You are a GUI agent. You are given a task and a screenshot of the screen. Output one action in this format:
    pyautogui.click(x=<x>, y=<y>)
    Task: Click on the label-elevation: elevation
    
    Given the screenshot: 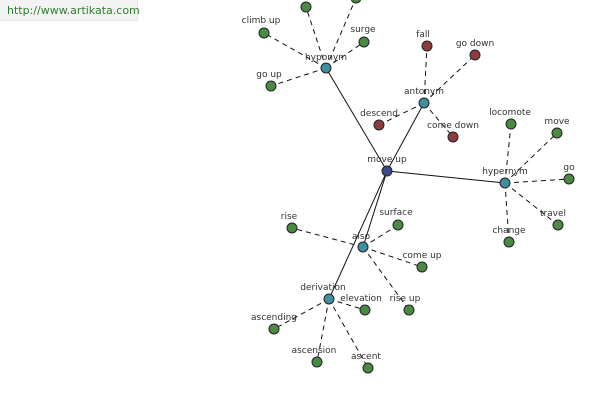 What is the action you would take?
    pyautogui.click(x=361, y=299)
    